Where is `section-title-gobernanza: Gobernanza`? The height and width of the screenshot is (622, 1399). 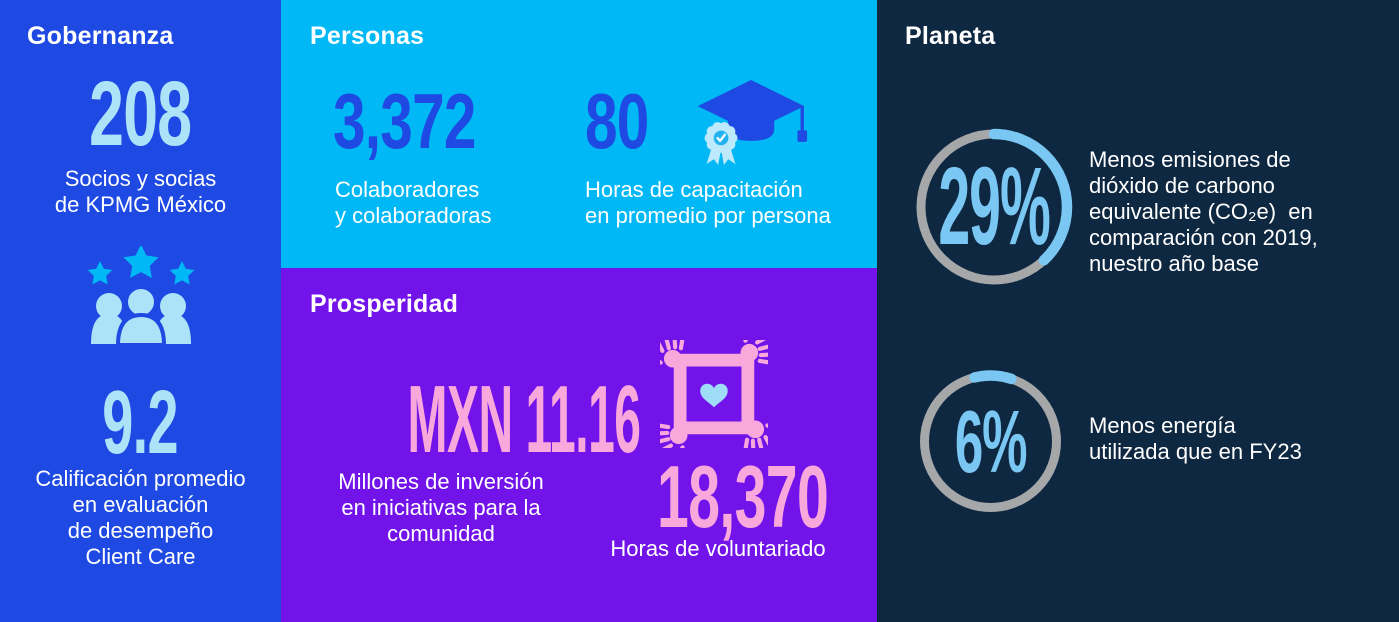 section-title-gobernanza: Gobernanza is located at coordinates (100, 36).